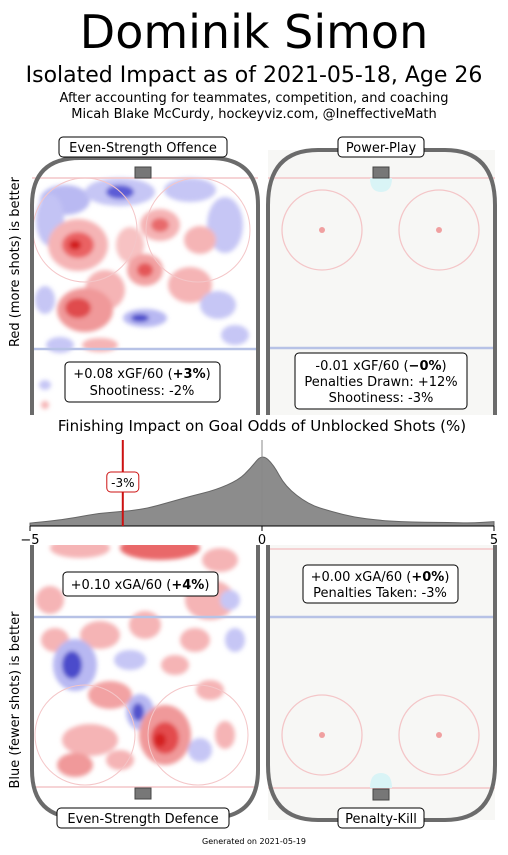 The height and width of the screenshot is (855, 508). What do you see at coordinates (380, 577) in the screenshot?
I see `svg-text: +0.00 xGA/60 (+0%)` at bounding box center [380, 577].